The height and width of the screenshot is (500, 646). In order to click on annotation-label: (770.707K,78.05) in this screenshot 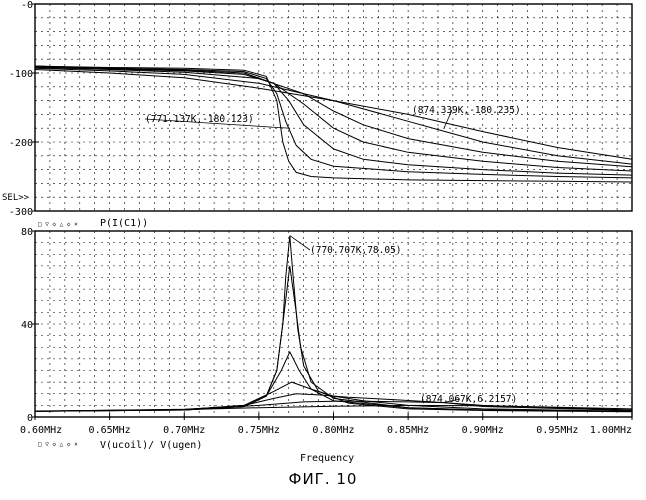, I will do `click(356, 250)`.